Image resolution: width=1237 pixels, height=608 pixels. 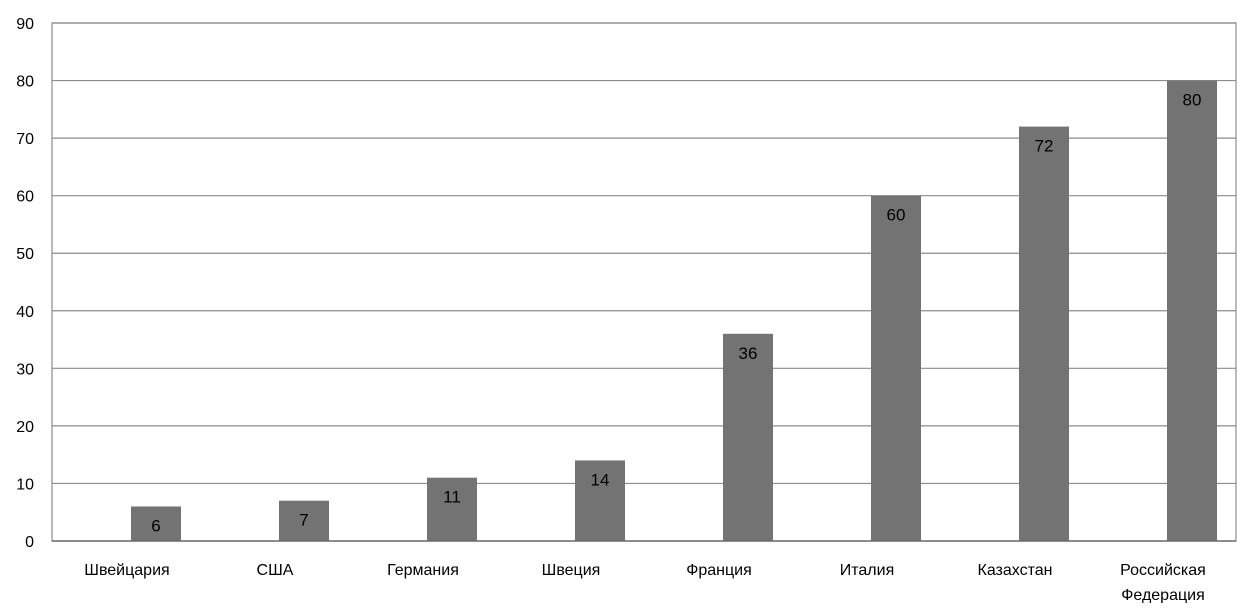 What do you see at coordinates (867, 570) in the screenshot?
I see `x-category-label: Италия` at bounding box center [867, 570].